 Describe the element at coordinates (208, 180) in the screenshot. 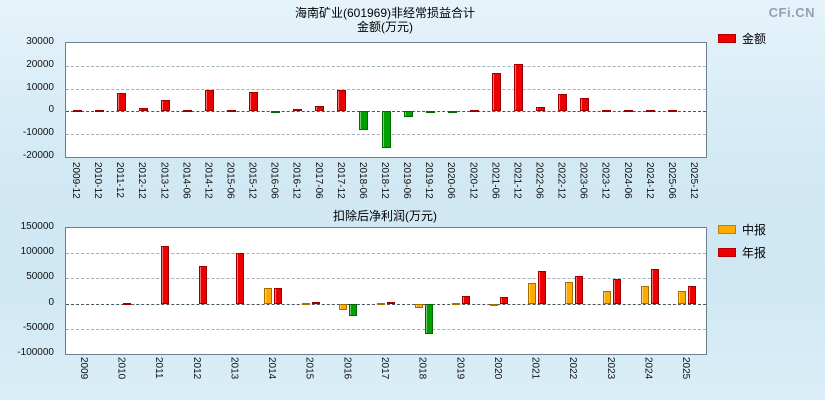

I see `x-tick-label: 2014-12` at that location.